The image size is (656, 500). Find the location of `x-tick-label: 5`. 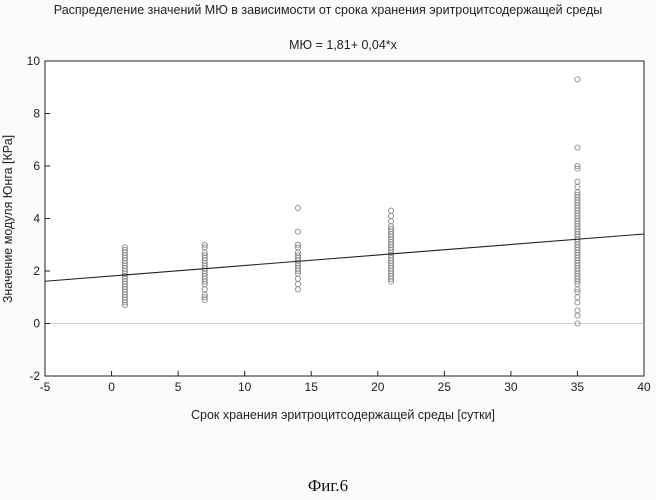

x-tick-label: 5 is located at coordinates (178, 387).